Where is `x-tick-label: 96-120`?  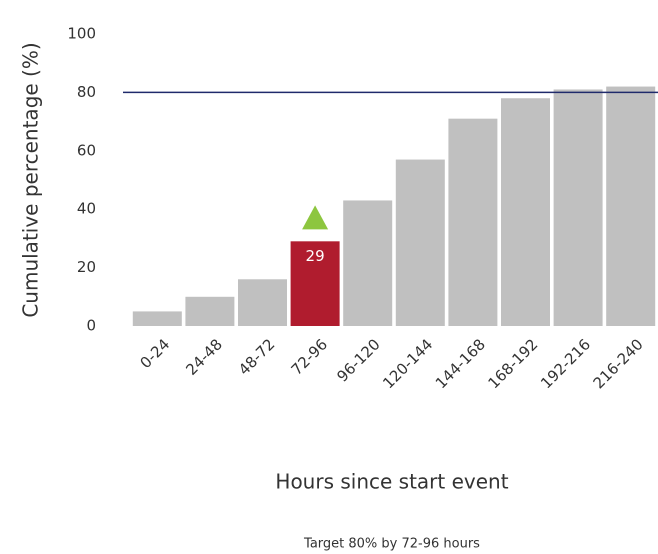 x-tick-label: 96-120 is located at coordinates (358, 360).